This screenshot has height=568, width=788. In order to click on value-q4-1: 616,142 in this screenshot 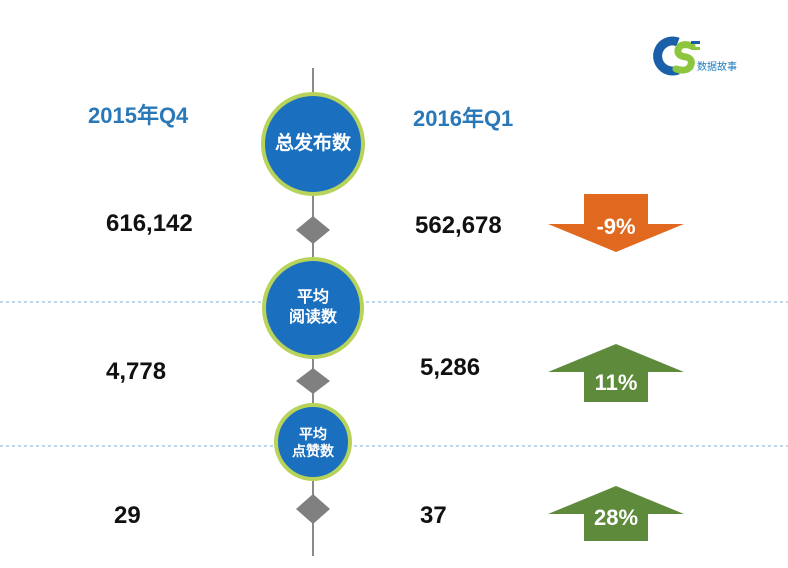, I will do `click(149, 223)`.